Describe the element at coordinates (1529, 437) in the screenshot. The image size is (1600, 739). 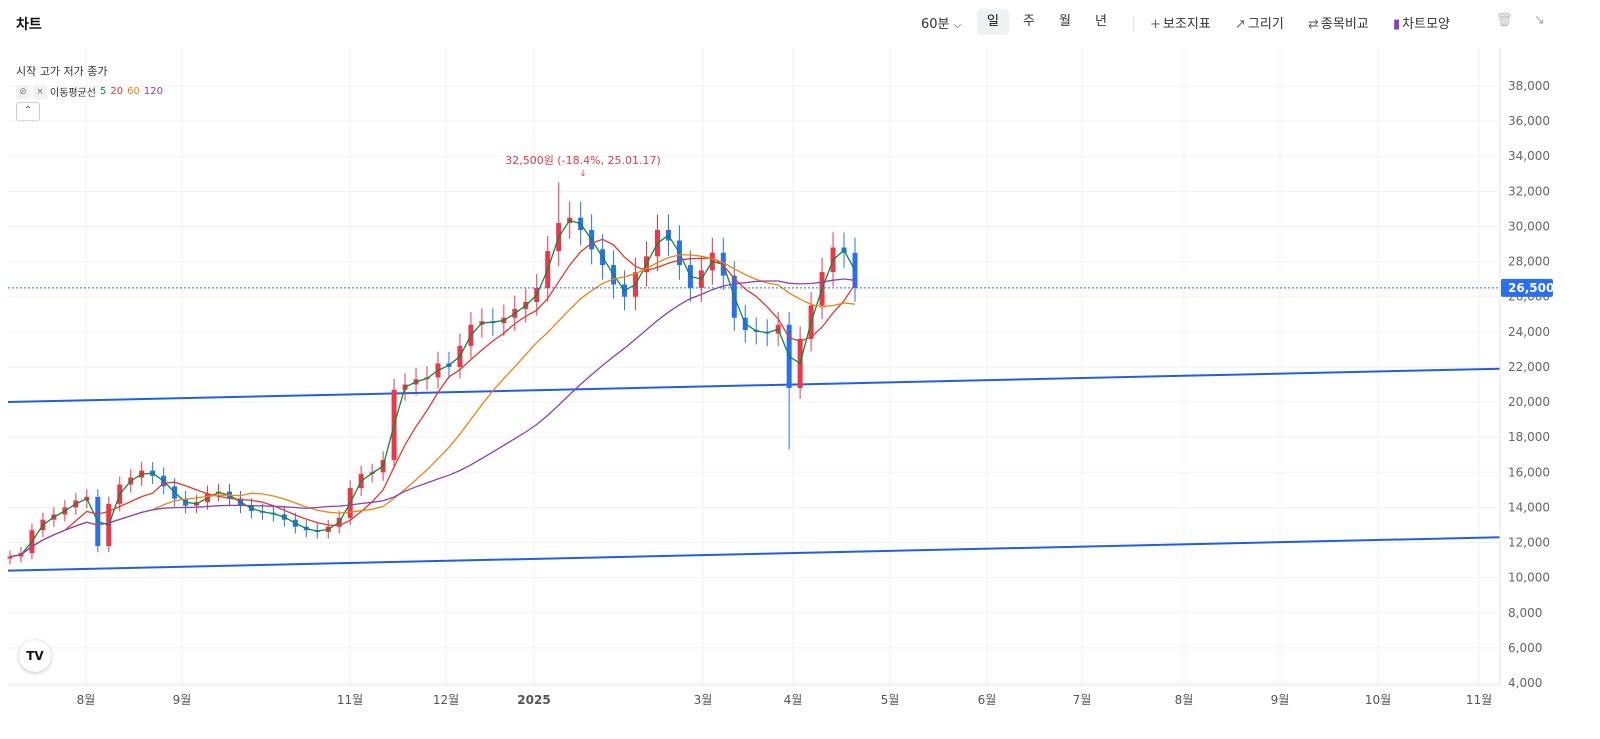
I see `y-tick-label: 18,000` at that location.